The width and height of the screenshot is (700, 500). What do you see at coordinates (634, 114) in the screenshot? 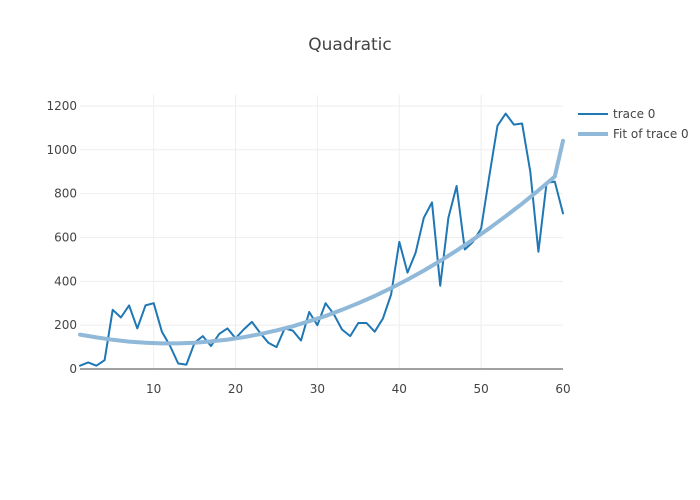
I see `legend-label: trace 0` at bounding box center [634, 114].